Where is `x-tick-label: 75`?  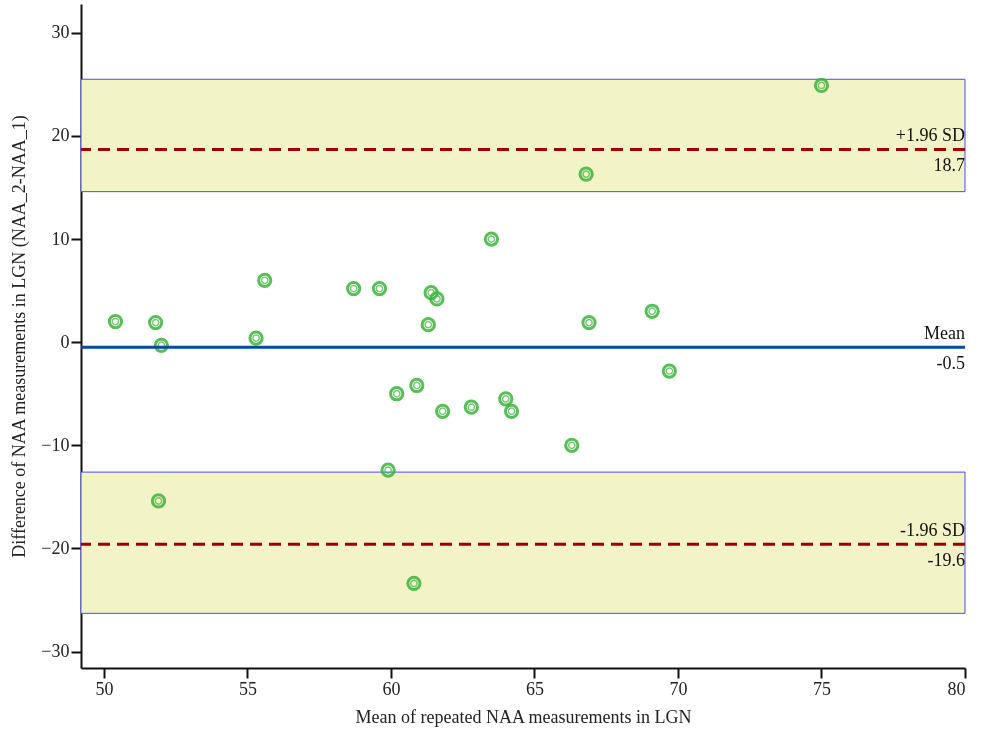 x-tick-label: 75 is located at coordinates (821, 688).